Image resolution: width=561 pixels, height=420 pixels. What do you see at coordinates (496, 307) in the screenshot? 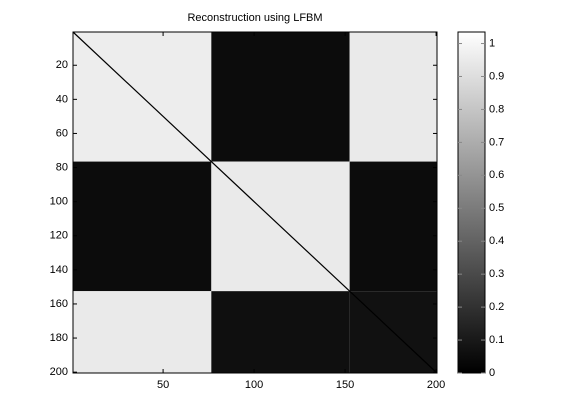
I see `colorbar-tick-label: 0.2` at bounding box center [496, 307].